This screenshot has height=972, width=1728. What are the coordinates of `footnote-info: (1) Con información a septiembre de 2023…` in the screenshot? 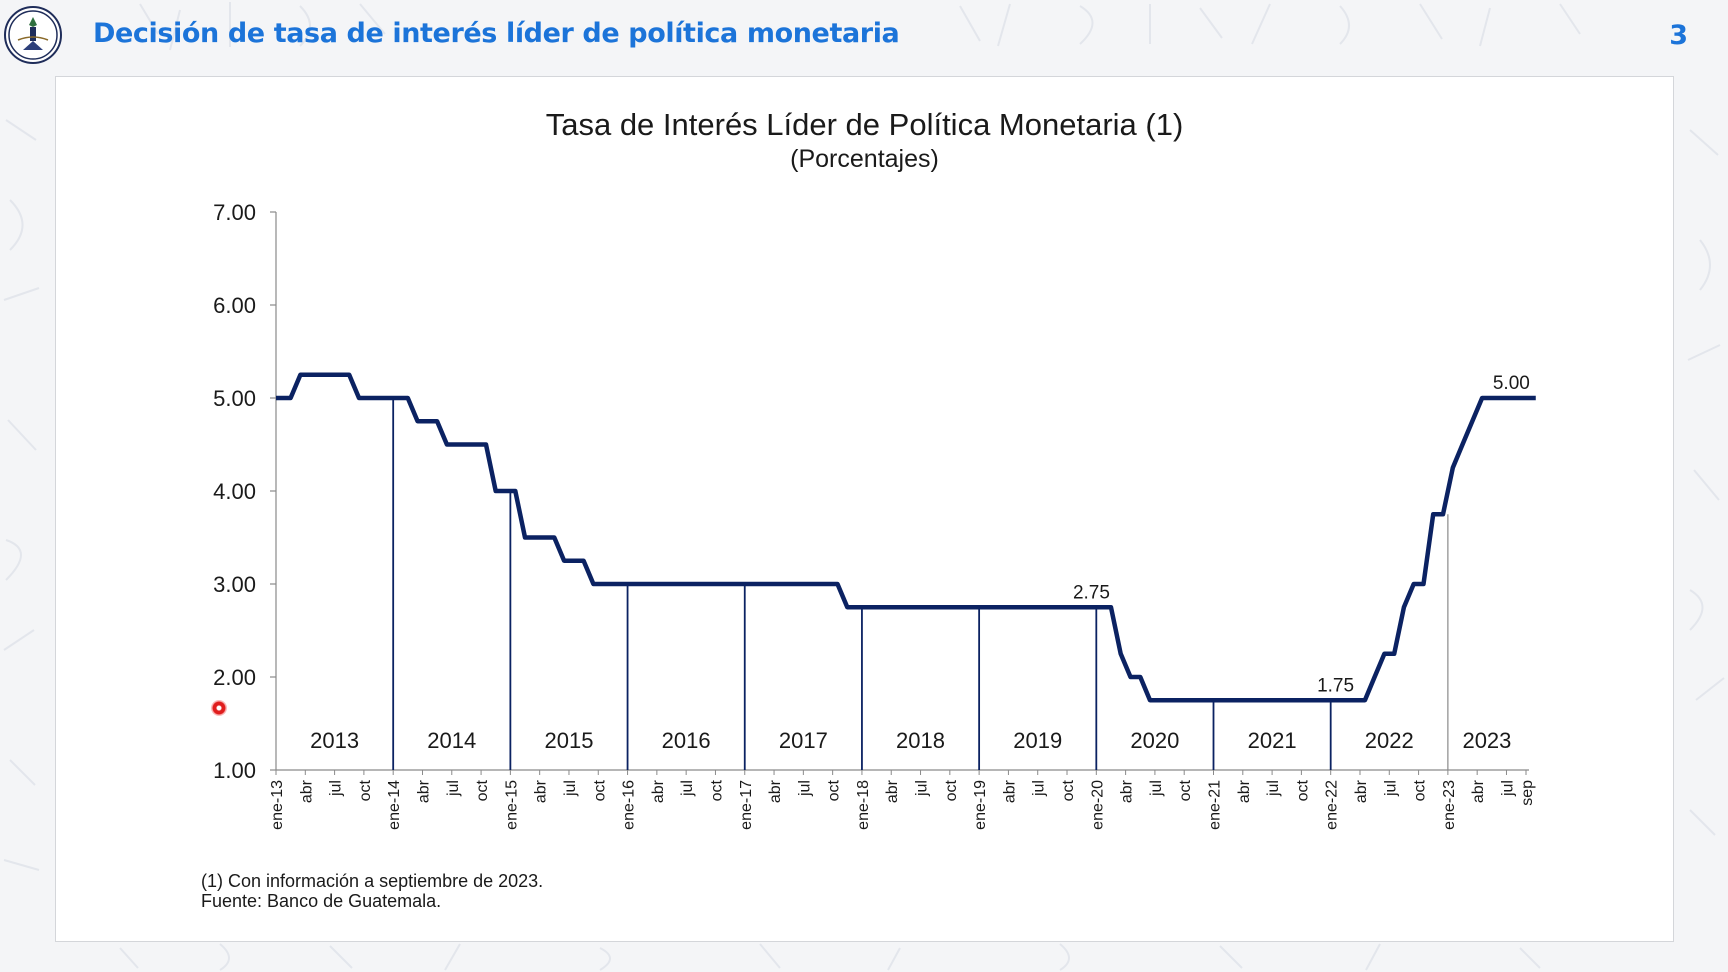 It's located at (372, 881).